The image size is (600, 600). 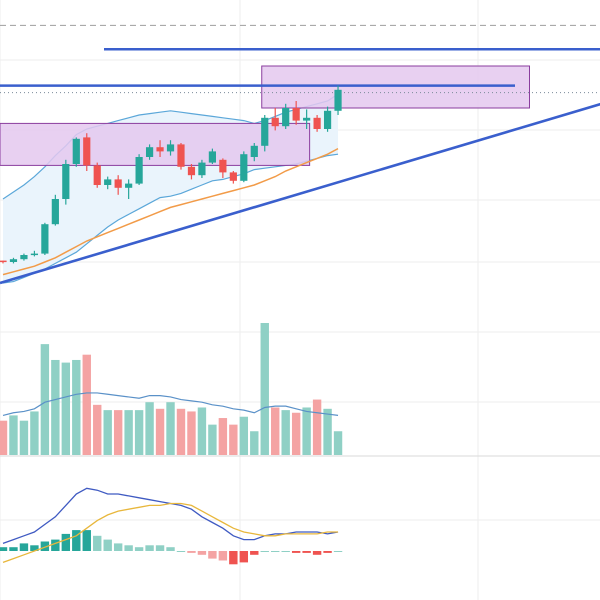 What do you see at coordinates (170, 516) in the screenshot?
I see `macd-line` at bounding box center [170, 516].